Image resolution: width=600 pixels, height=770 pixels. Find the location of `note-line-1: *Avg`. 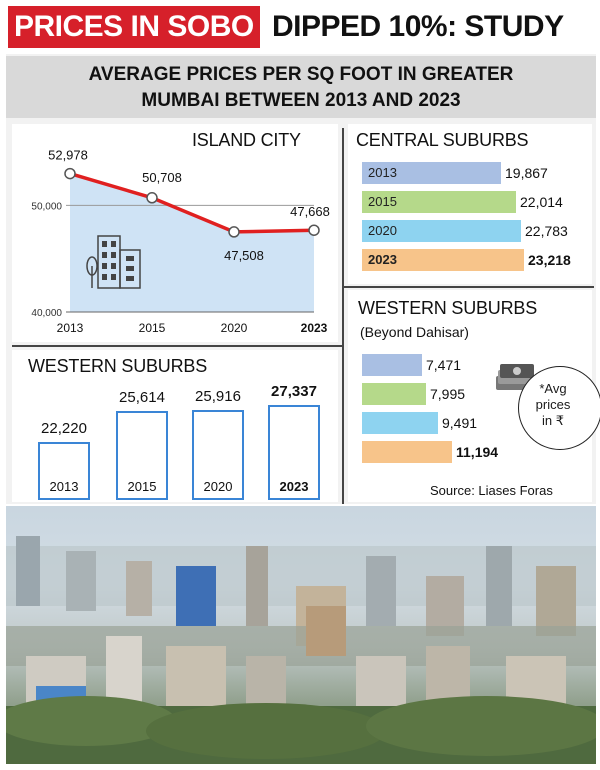

note-line-1: *Avg is located at coordinates (553, 388).